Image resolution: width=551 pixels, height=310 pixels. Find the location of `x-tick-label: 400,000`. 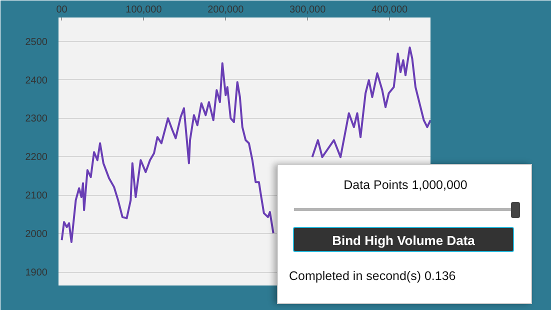

x-tick-label: 400,000 is located at coordinates (389, 10).